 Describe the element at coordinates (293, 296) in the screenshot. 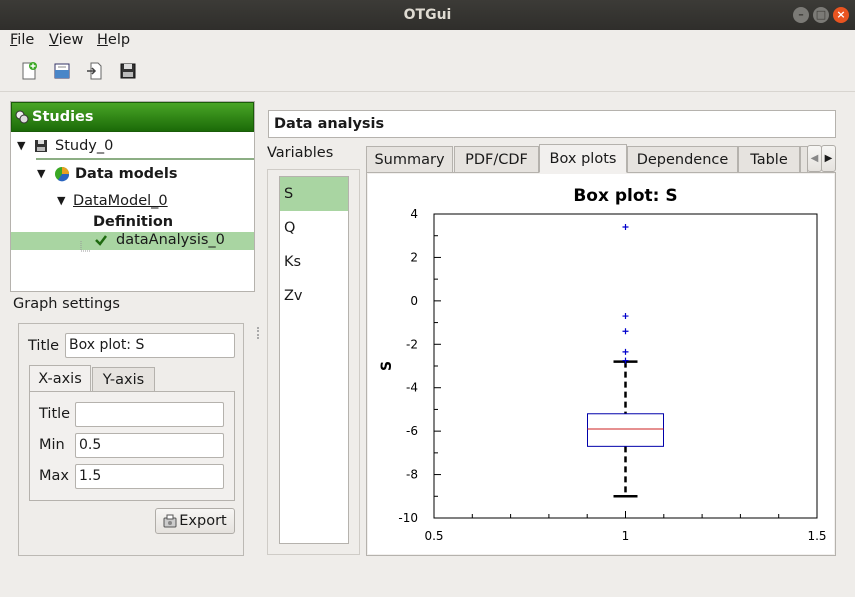

I see `variable-item-zv: Zv` at that location.